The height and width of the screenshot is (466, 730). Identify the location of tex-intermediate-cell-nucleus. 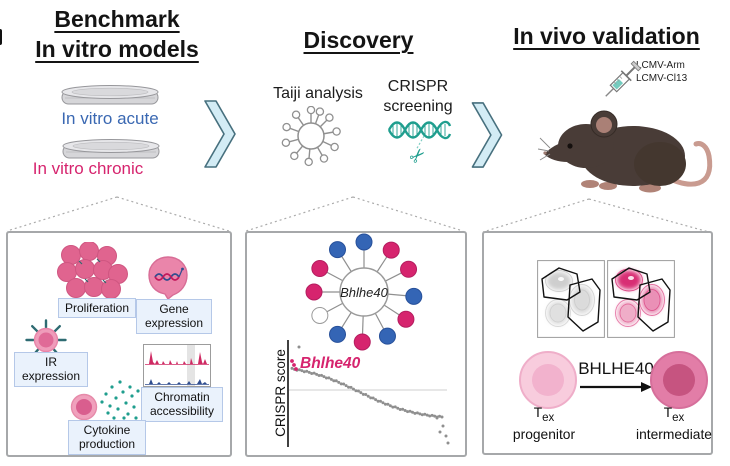
(679, 380).